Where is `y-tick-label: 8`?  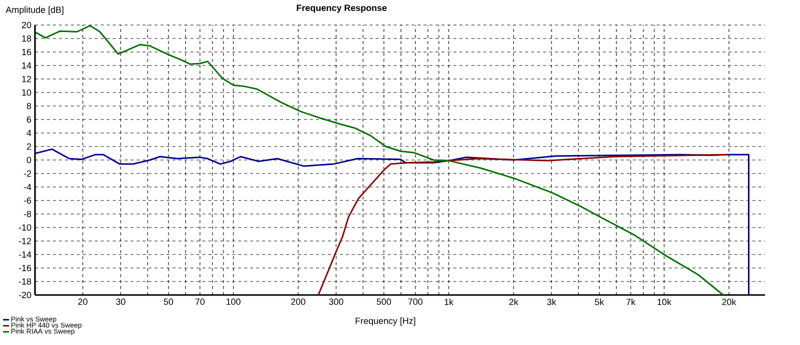
y-tick-label: 8 is located at coordinates (29, 106).